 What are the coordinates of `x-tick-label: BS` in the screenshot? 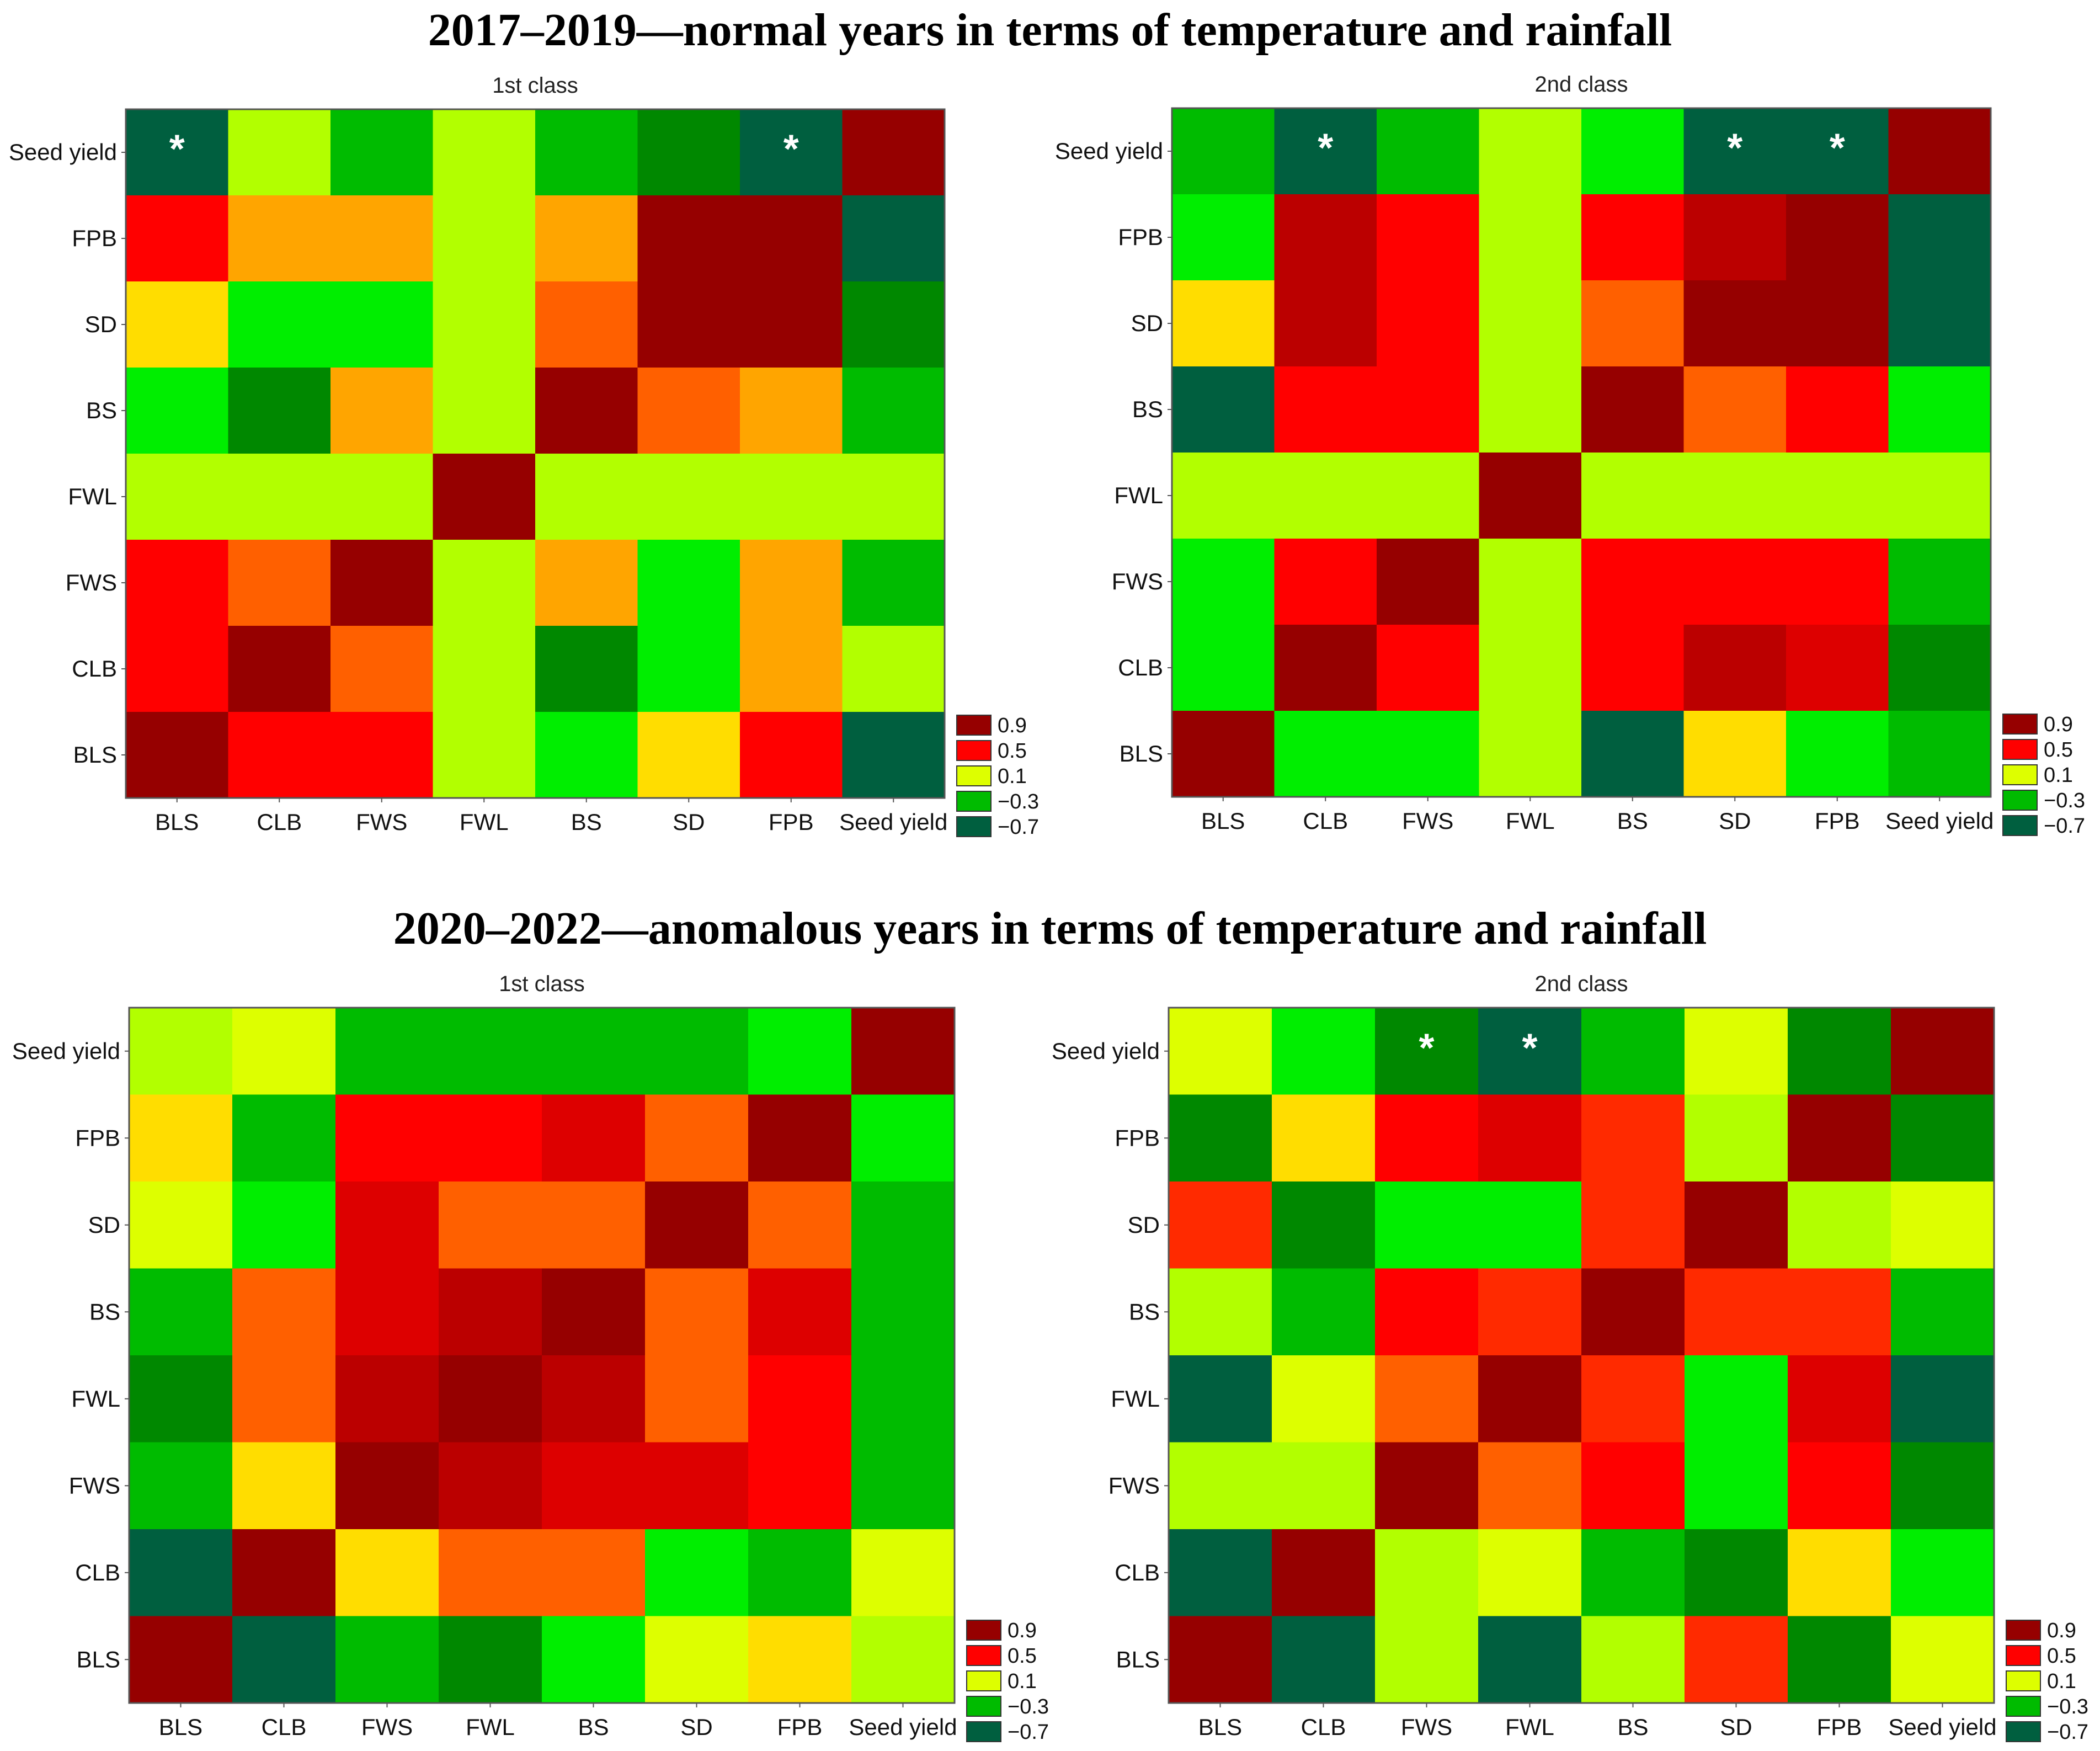 It's located at (586, 822).